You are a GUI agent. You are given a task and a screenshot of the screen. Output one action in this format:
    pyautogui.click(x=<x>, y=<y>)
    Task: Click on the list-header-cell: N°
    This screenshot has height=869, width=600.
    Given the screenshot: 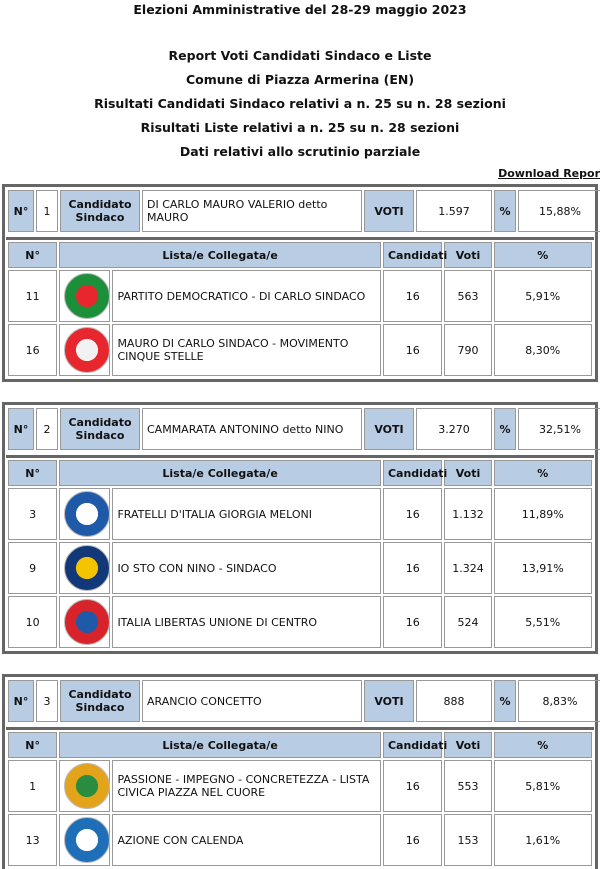 What is the action you would take?
    pyautogui.click(x=33, y=255)
    